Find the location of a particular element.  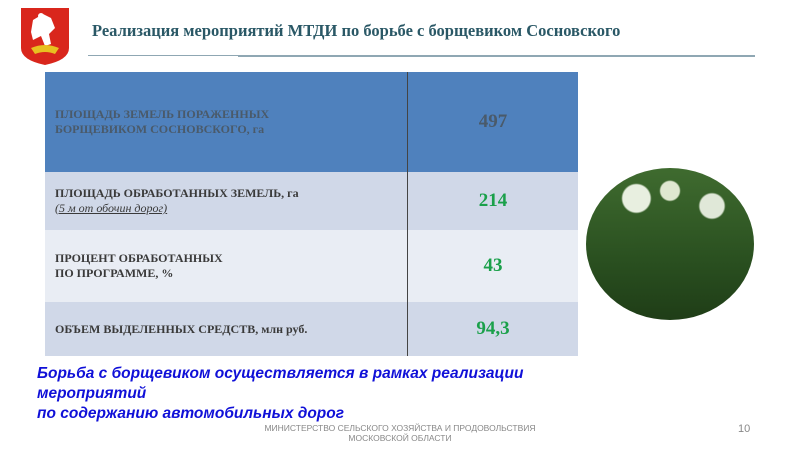

row-label: ПРОЦЕНТ ОБРАБОТАННЫХ ПО ПРОГРАММЕ, % is located at coordinates (139, 265).